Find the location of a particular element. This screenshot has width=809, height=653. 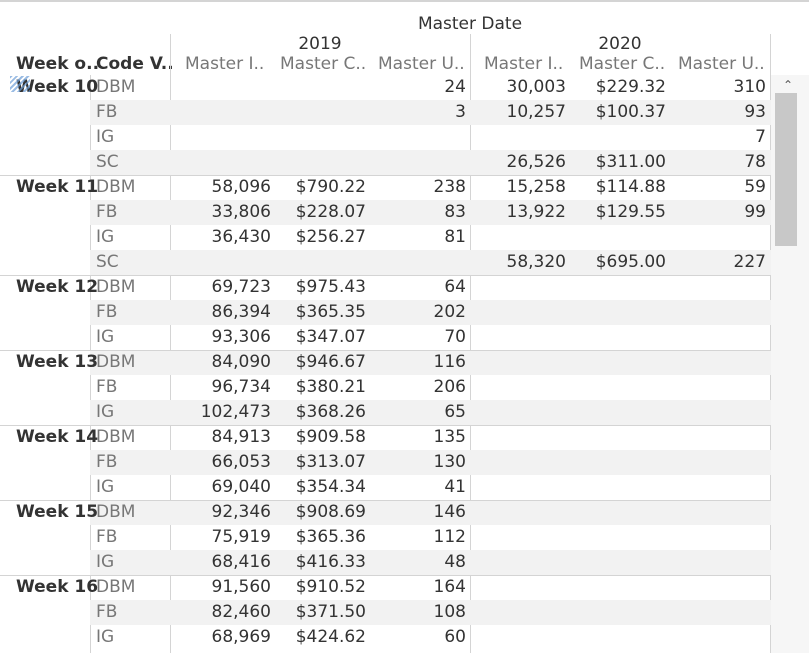

cell-2019-master-i: 93,306 is located at coordinates (241, 337).